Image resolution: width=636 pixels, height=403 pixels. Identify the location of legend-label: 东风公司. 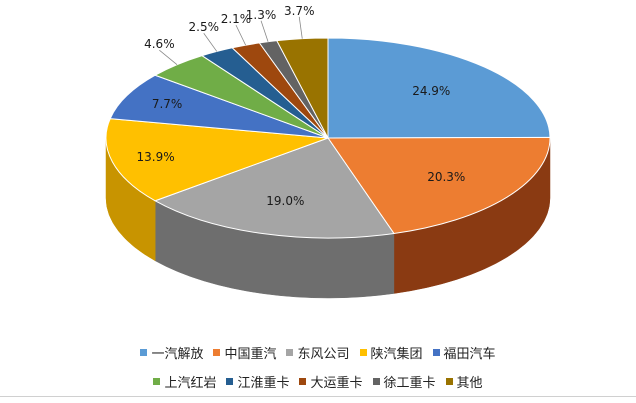
(323, 354).